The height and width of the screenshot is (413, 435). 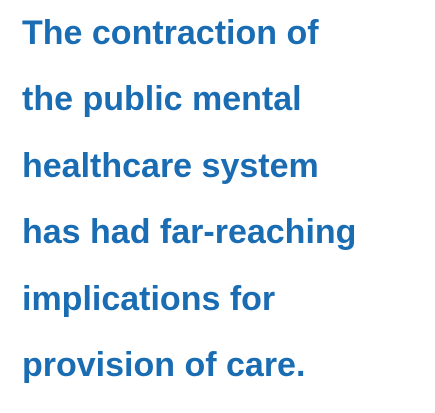 What do you see at coordinates (164, 365) in the screenshot?
I see `quote-line: provision of care.` at bounding box center [164, 365].